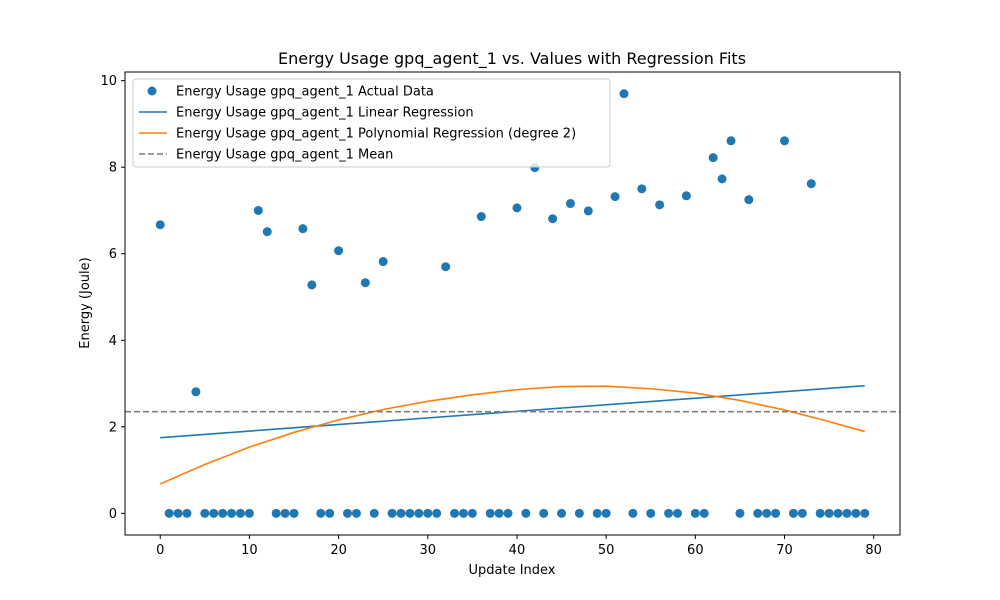 The height and width of the screenshot is (600, 1000). What do you see at coordinates (873, 550) in the screenshot?
I see `x-tick-label: 80` at bounding box center [873, 550].